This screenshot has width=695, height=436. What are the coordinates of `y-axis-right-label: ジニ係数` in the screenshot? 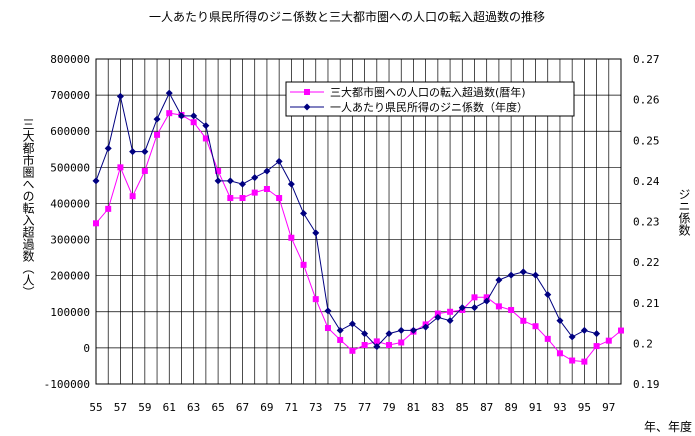 It's located at (684, 212).